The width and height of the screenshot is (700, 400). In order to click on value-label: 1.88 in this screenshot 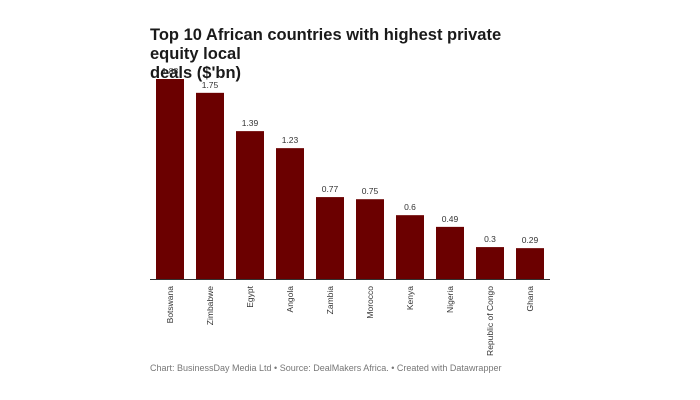, I will do `click(170, 71)`.